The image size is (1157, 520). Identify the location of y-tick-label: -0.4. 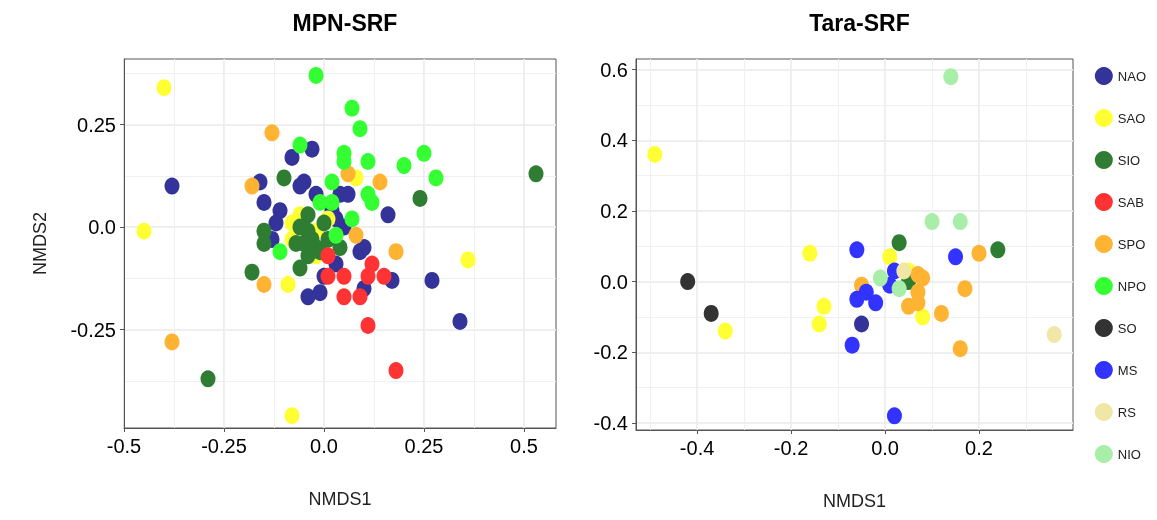
(610, 422).